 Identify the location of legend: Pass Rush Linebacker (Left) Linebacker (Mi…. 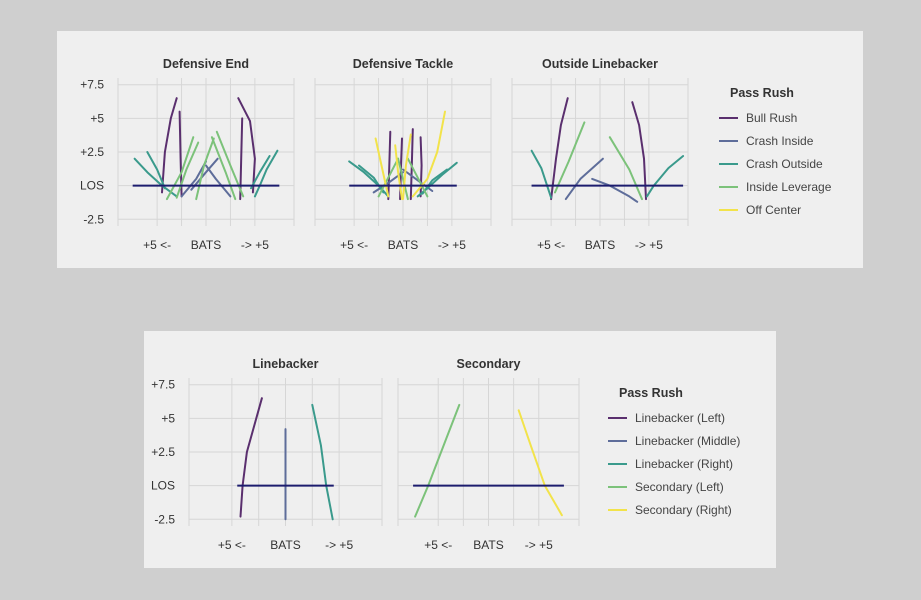
(674, 451).